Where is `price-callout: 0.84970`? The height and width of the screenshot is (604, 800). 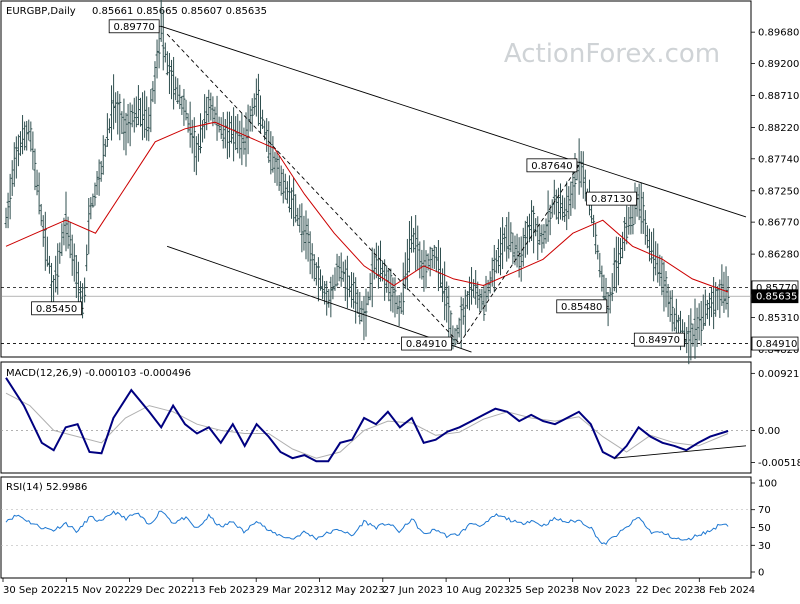
price-callout: 0.84970 is located at coordinates (660, 339).